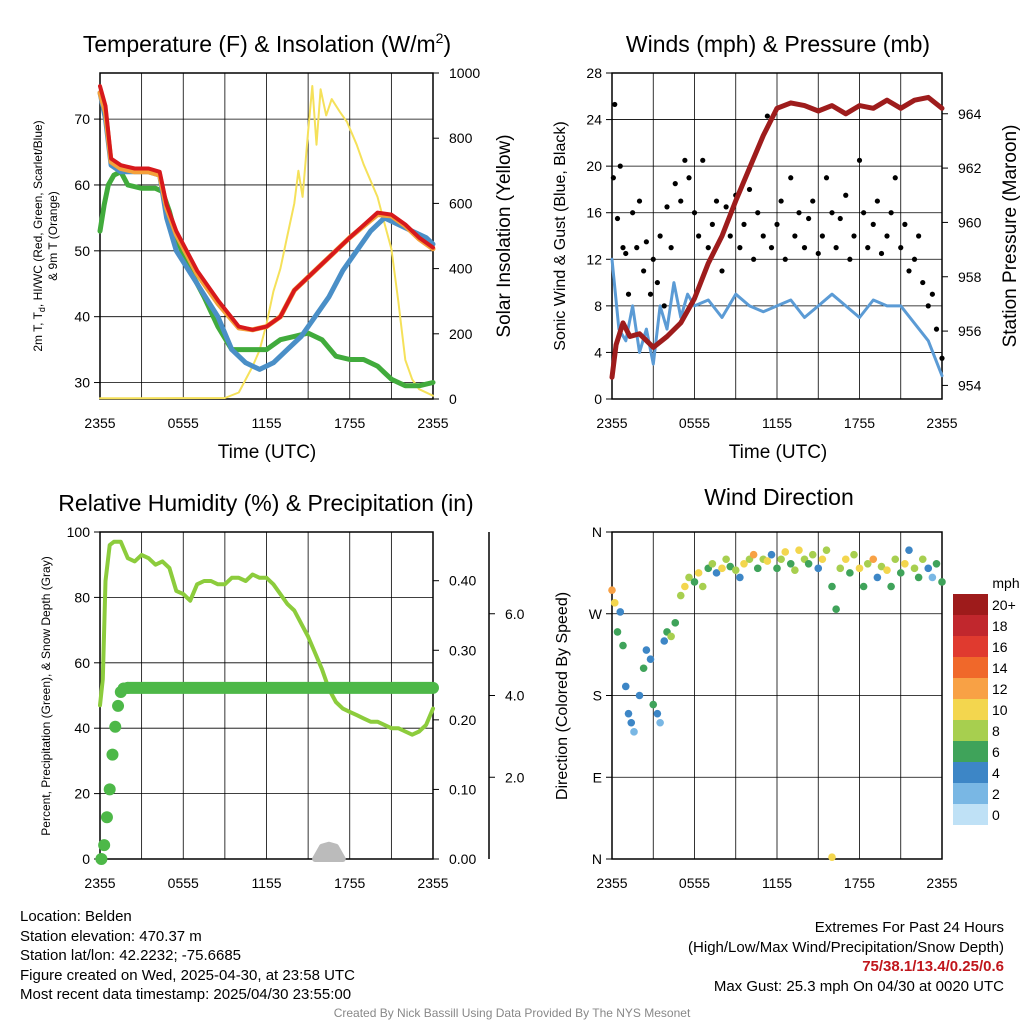  What do you see at coordinates (562, 696) in the screenshot?
I see `wind-direction-ylabel: Direction (Colored By Speed)` at bounding box center [562, 696].